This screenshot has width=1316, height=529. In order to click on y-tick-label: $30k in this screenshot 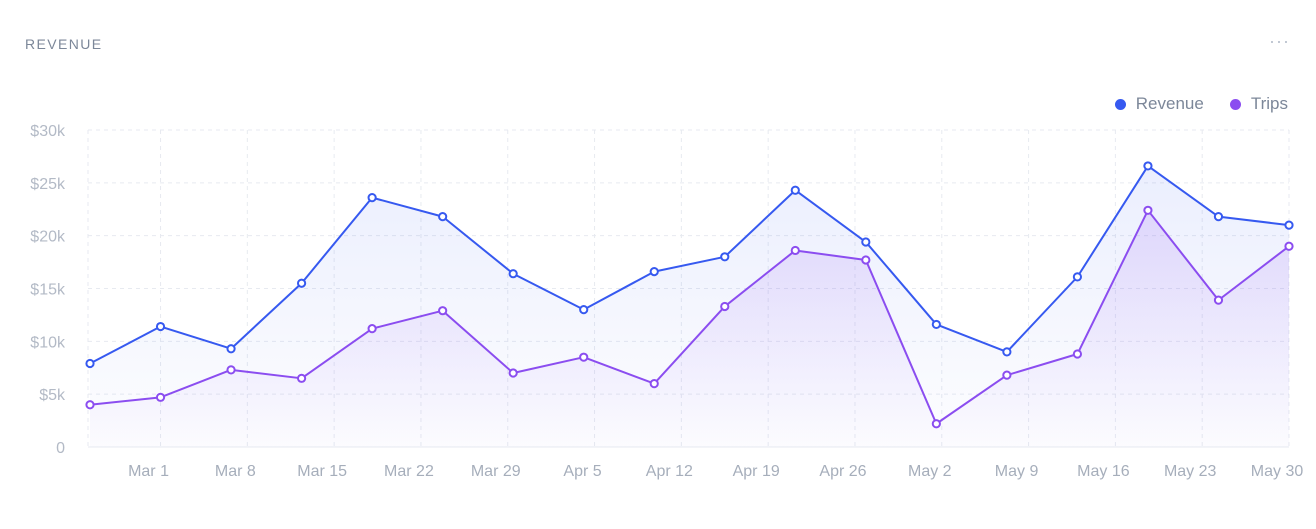, I will do `click(48, 131)`.